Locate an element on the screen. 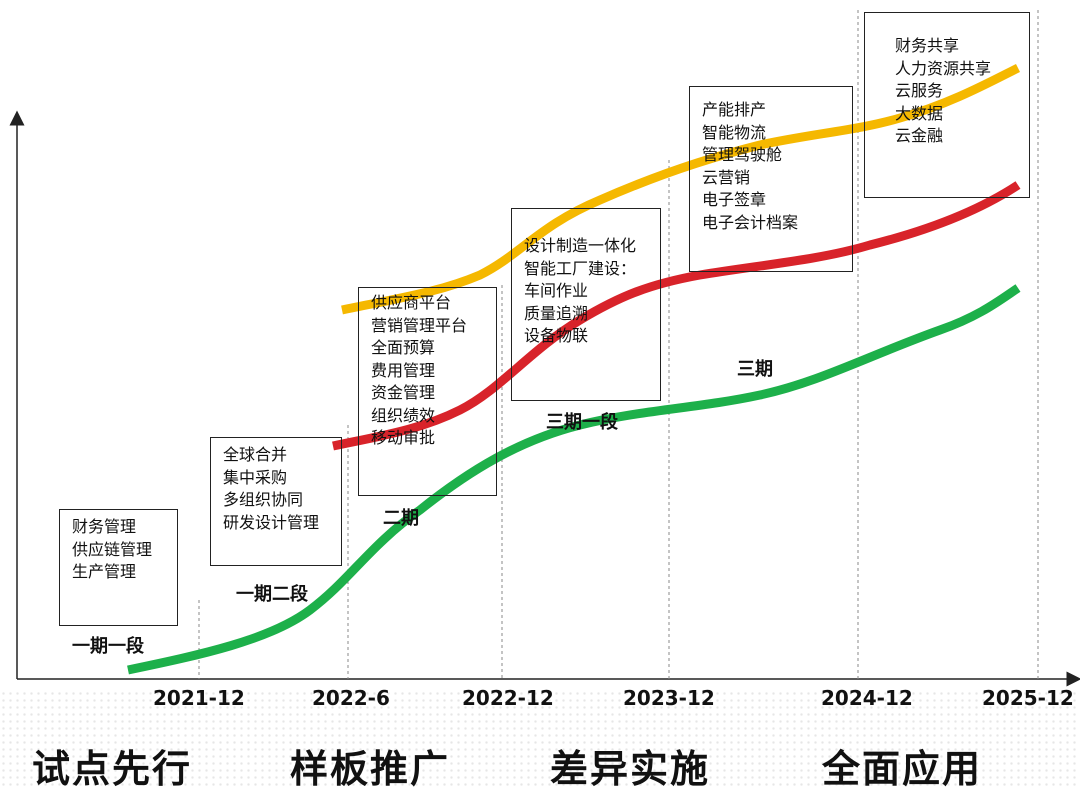  stage-label-phase1-stage2: 一期二段 is located at coordinates (272, 594).